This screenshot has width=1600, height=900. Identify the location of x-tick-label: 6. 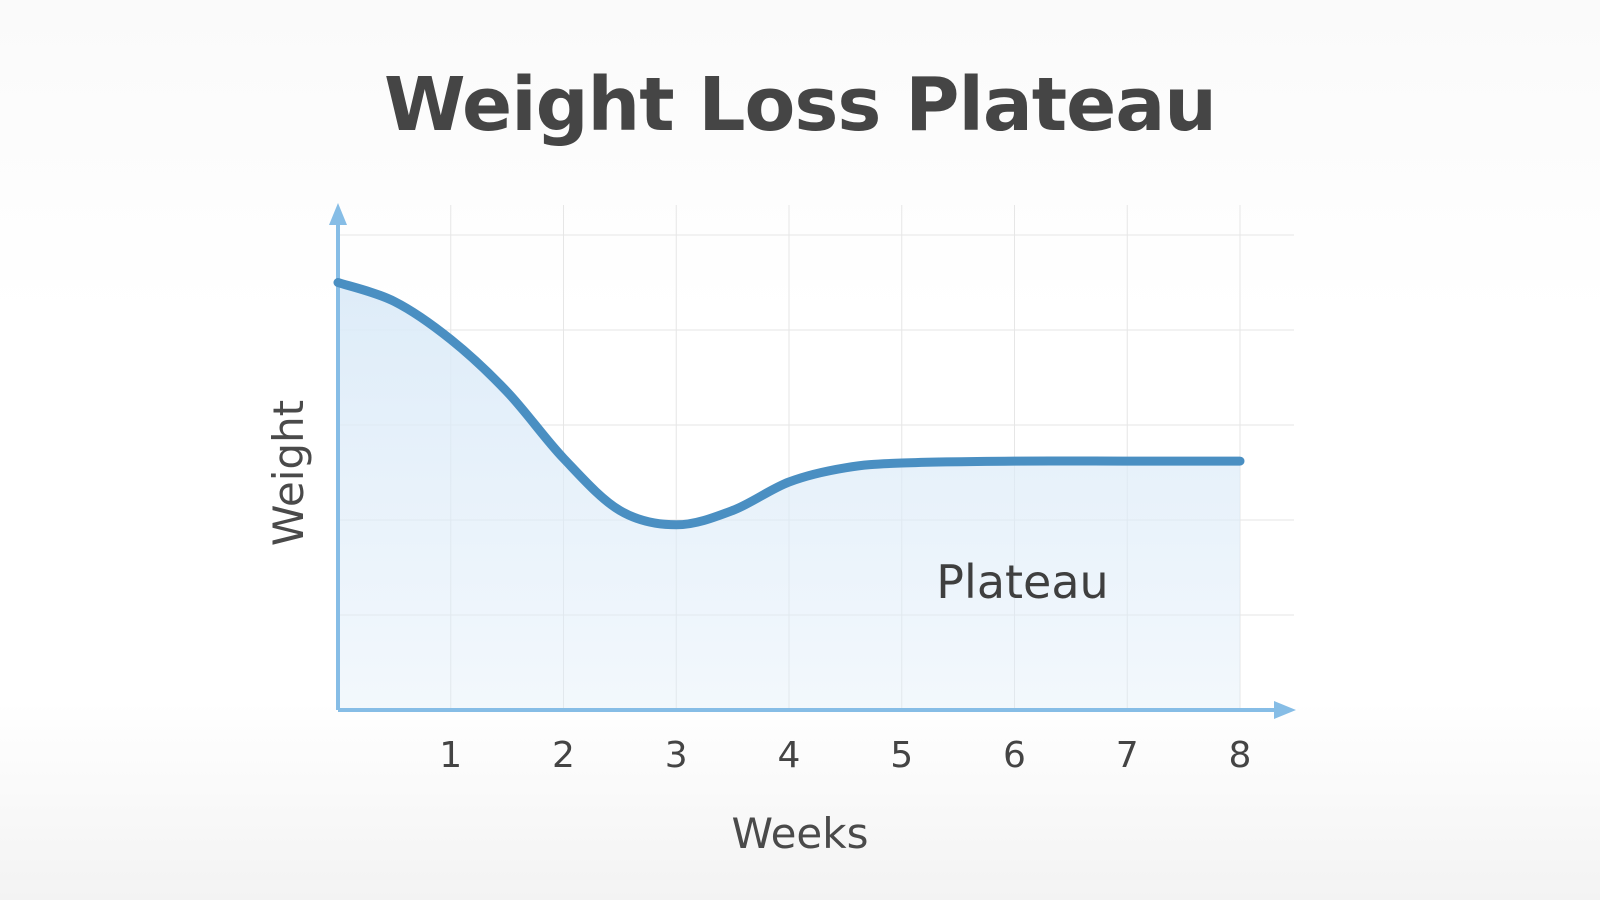
(1014, 755).